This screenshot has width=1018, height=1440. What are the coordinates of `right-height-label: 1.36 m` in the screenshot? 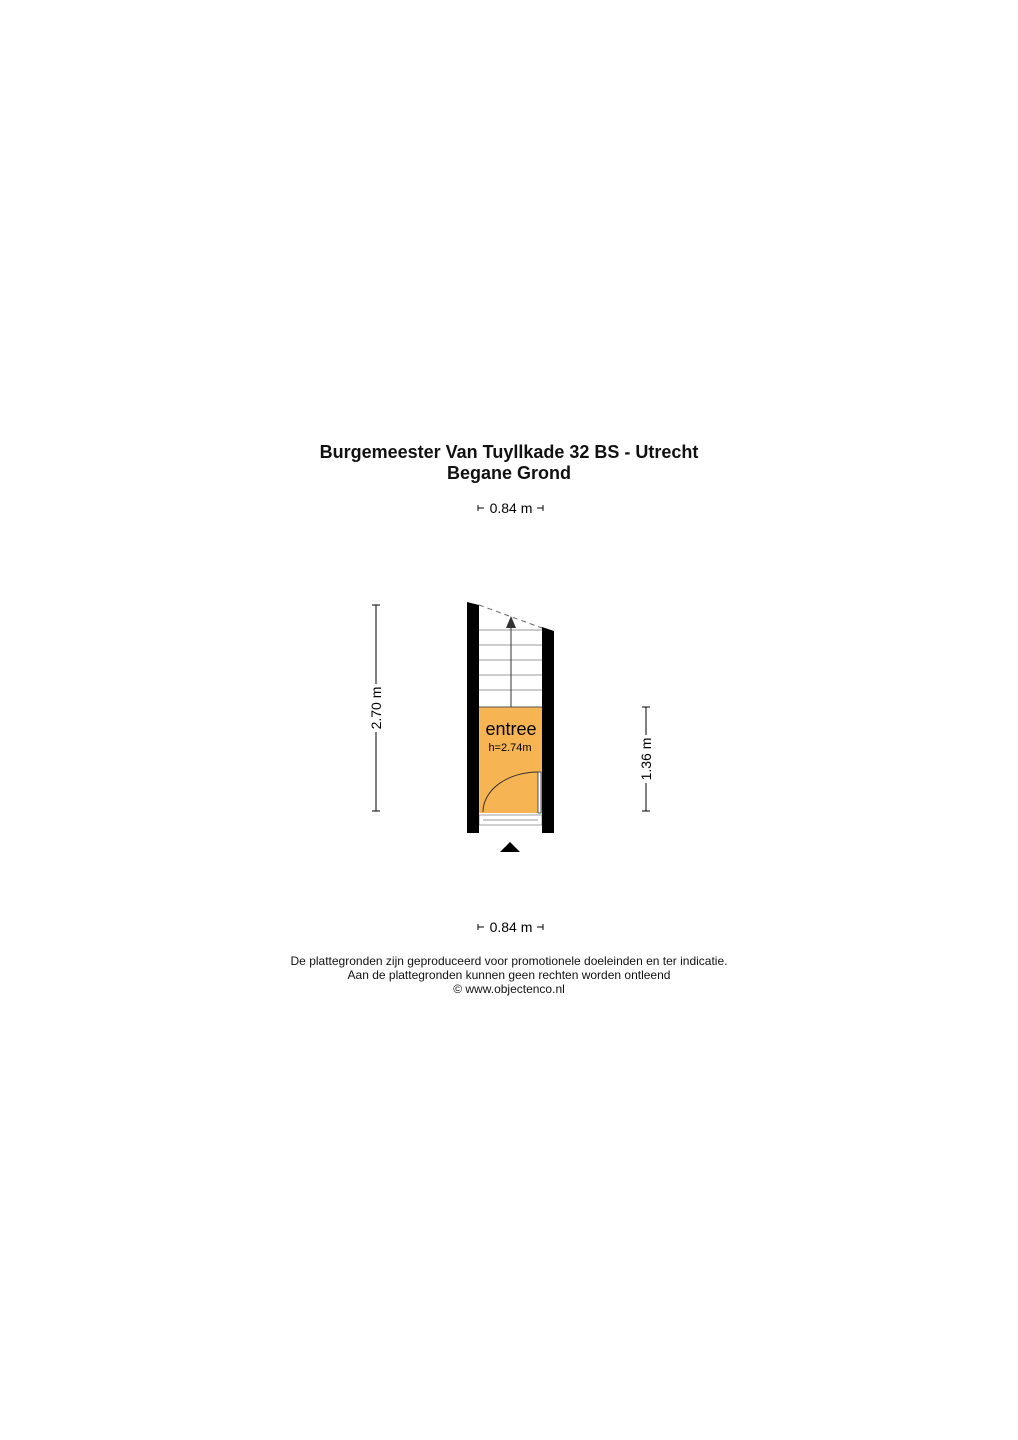 It's located at (646, 759).